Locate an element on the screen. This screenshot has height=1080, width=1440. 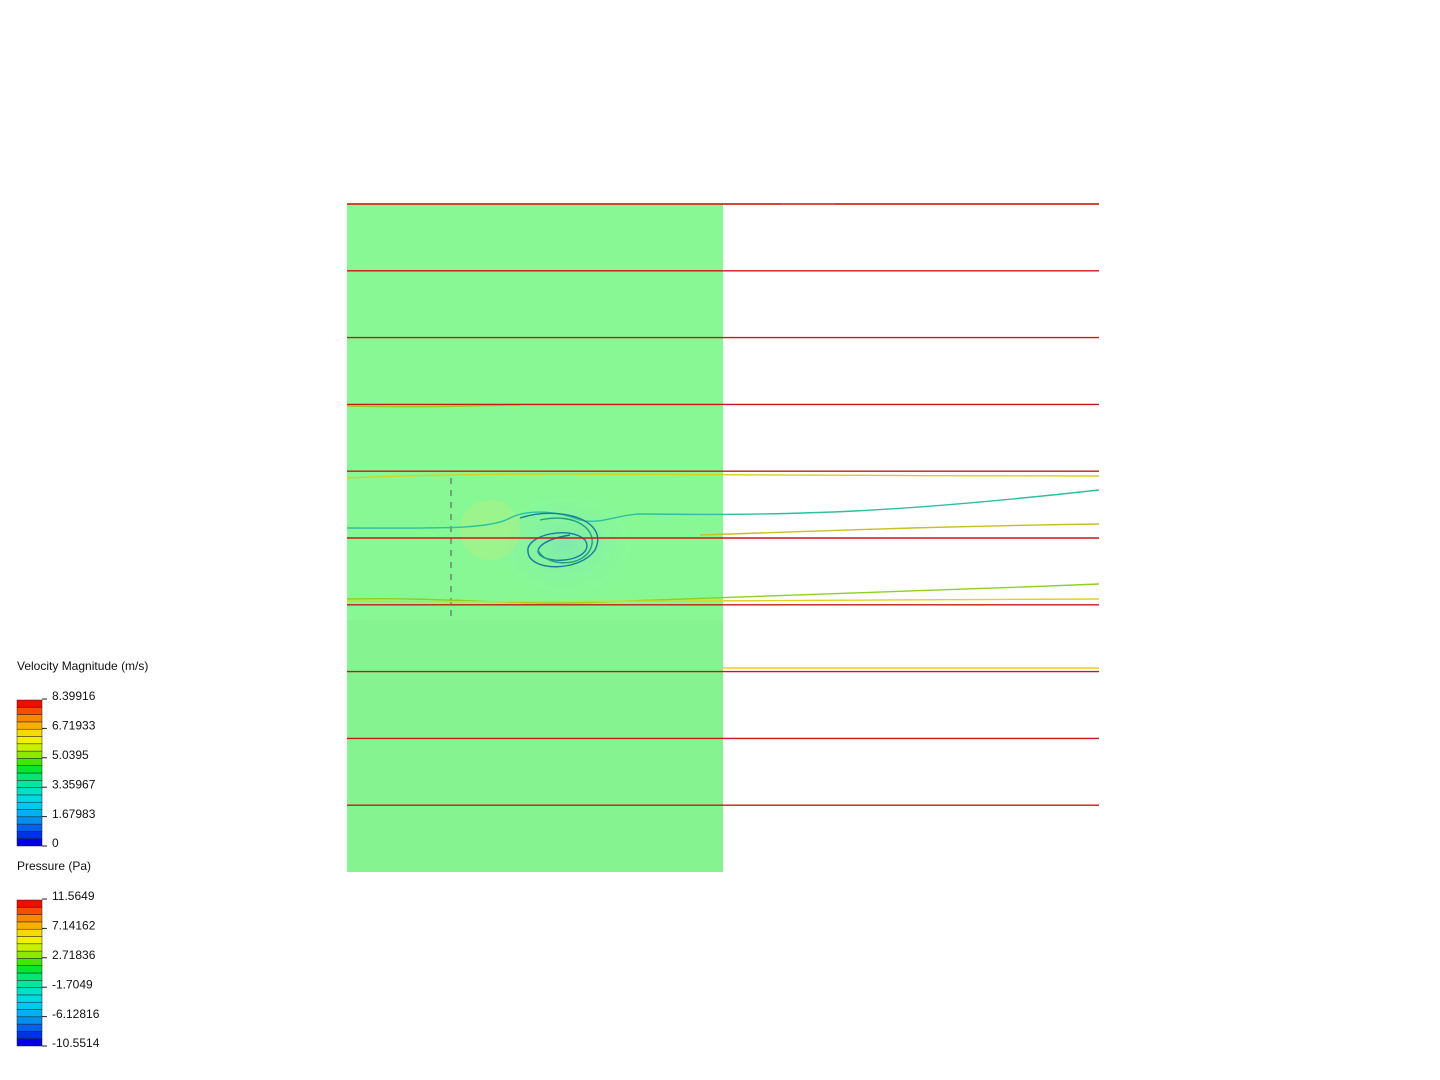
legend-label: 0 is located at coordinates (55, 843).